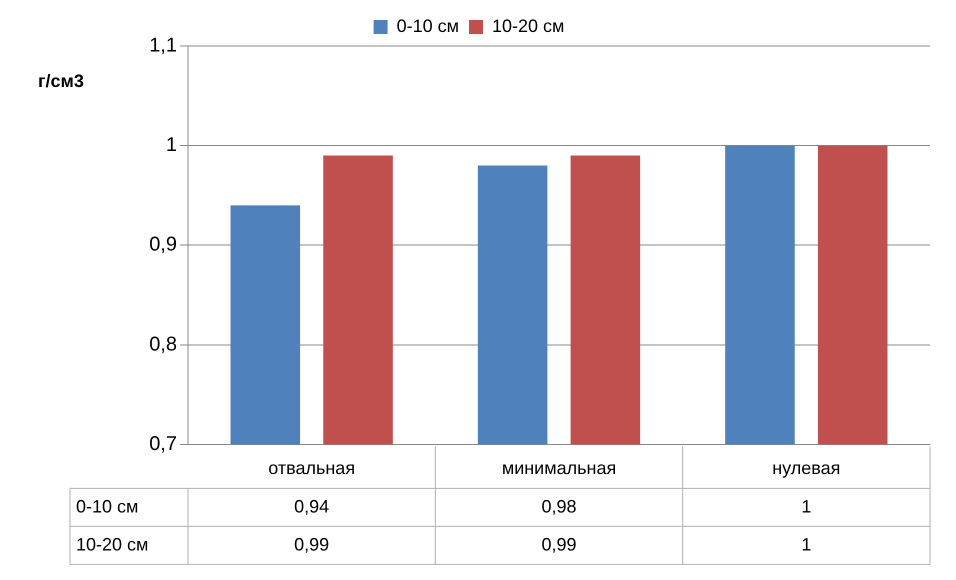 The image size is (956, 580). I want to click on y-tick-label: 0,9, so click(163, 245).